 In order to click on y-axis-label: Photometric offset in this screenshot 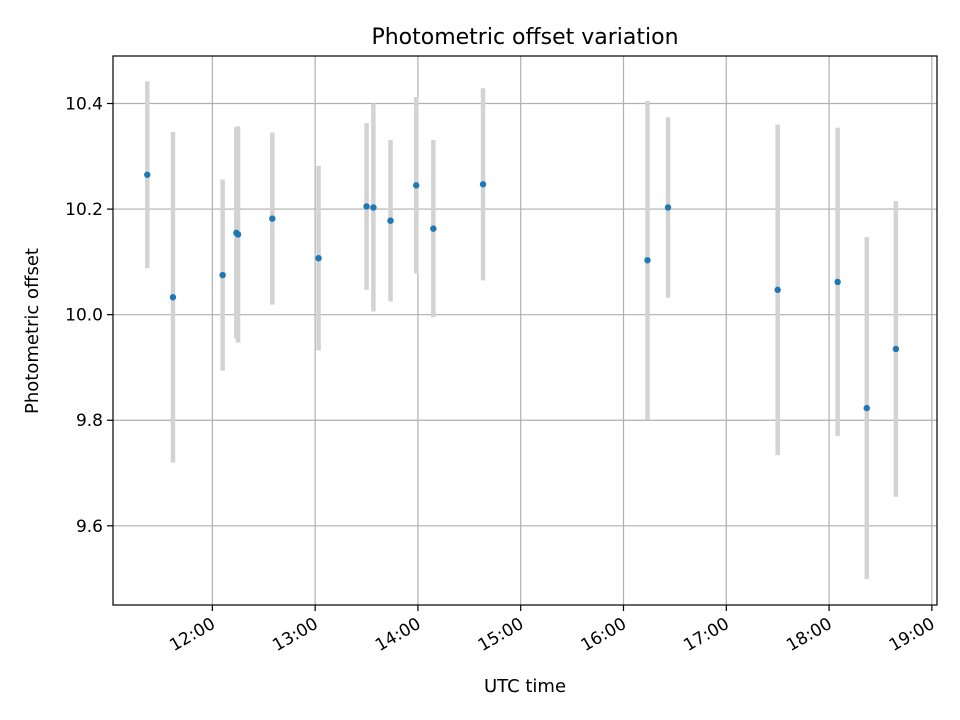, I will do `click(32, 331)`.